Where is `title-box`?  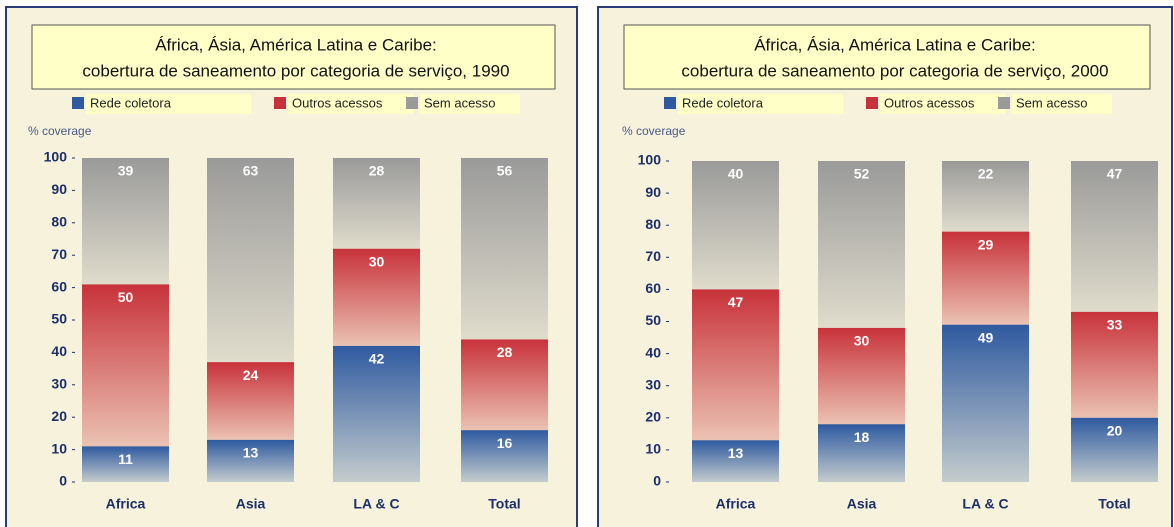 title-box is located at coordinates (887, 57).